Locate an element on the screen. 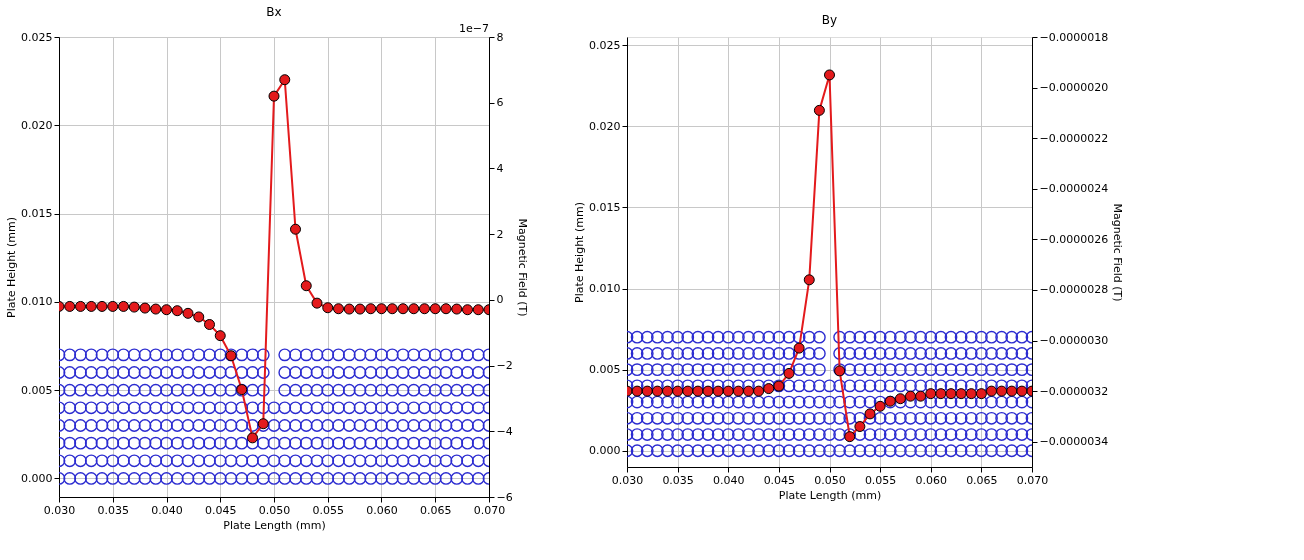 The image size is (1304, 560). x-tick-label: 0.060 is located at coordinates (931, 480).